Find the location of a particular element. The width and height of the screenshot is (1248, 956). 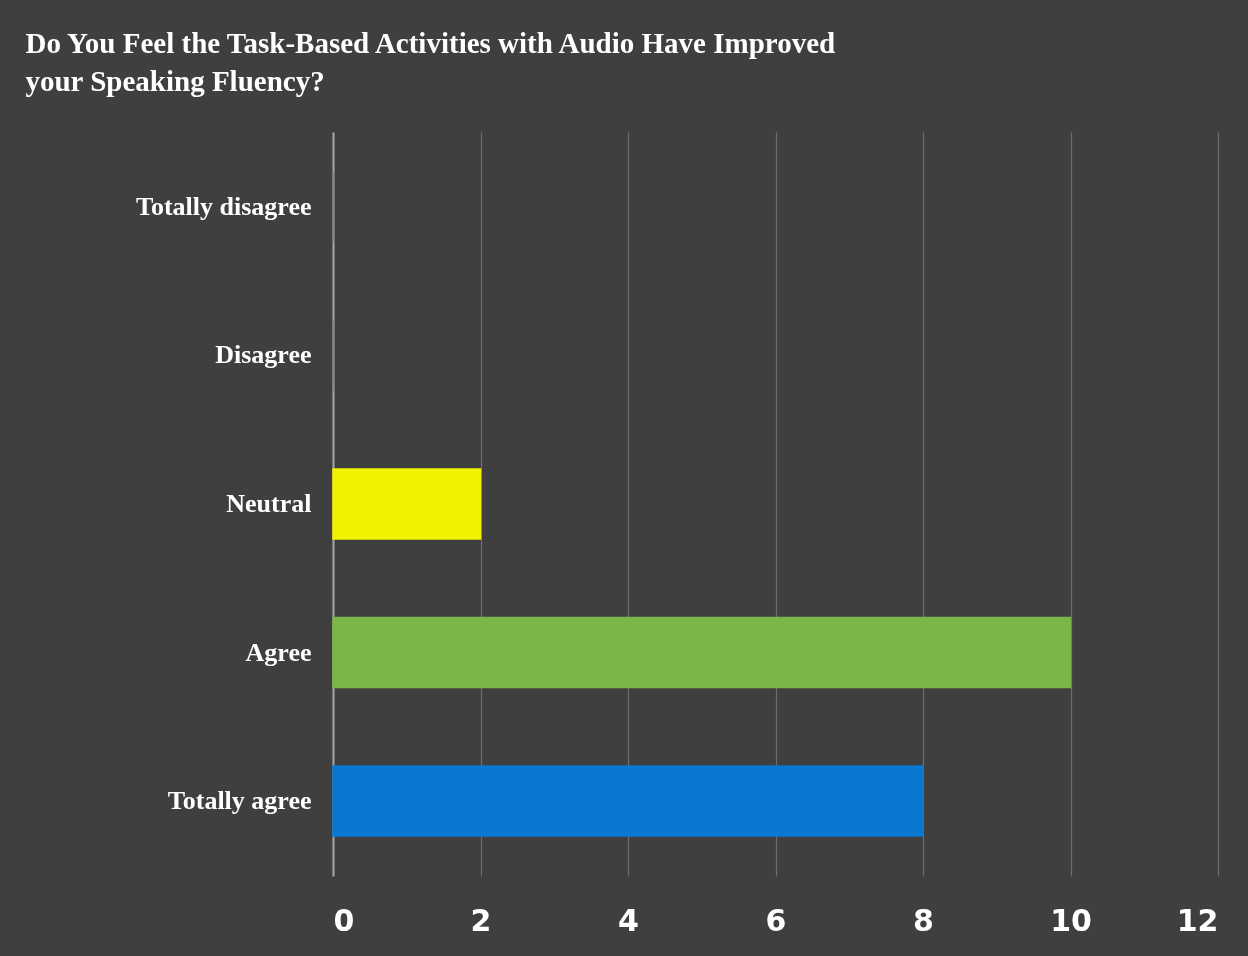

chart-title: Do You Feel the Task-Based Activities with Audio Have Improved your Speaking Fluency? is located at coordinates (430, 62).